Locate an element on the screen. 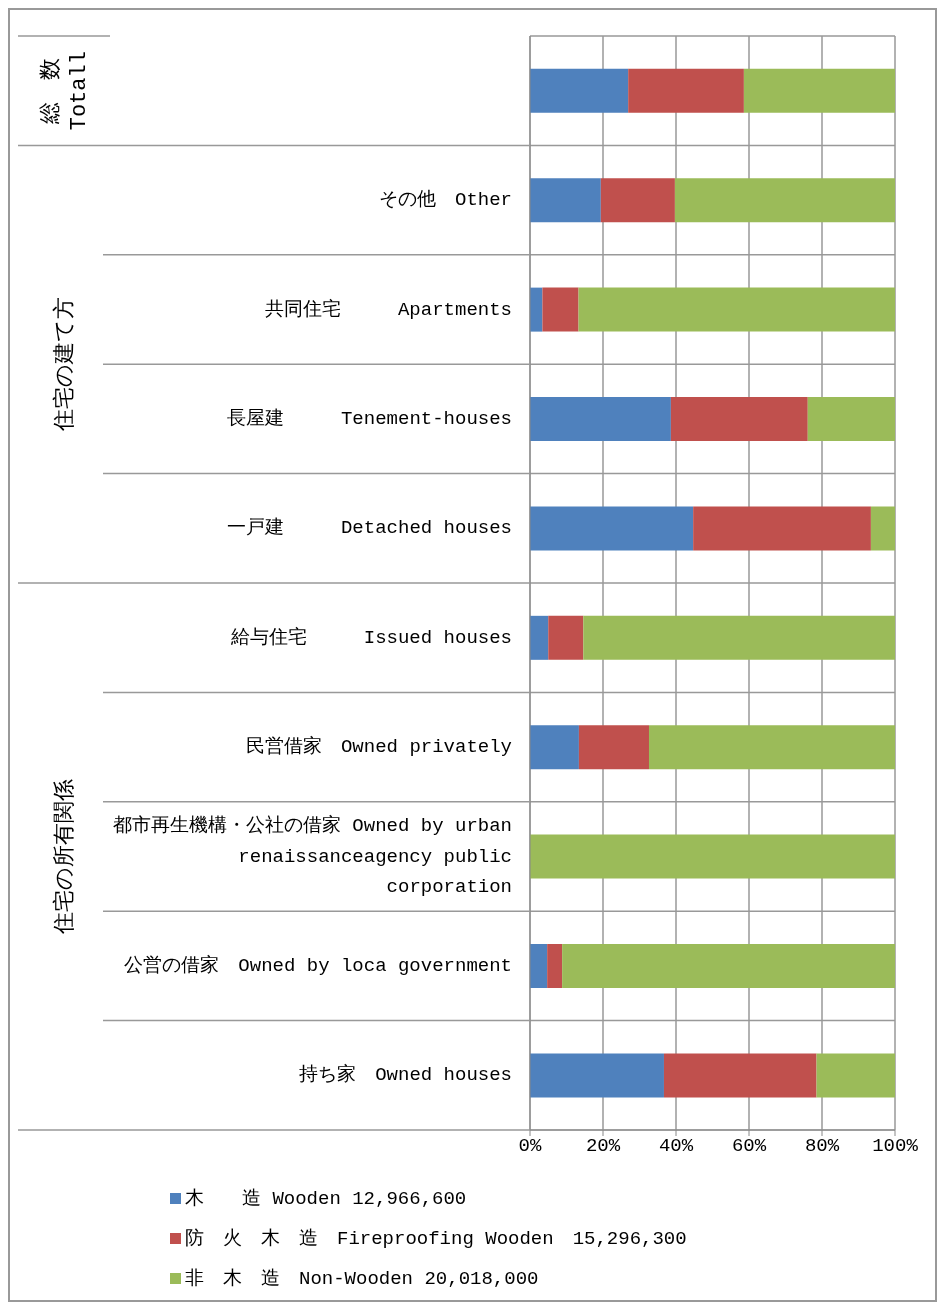 The image size is (937, 1304). x-tick-label: 20% is located at coordinates (603, 1146).